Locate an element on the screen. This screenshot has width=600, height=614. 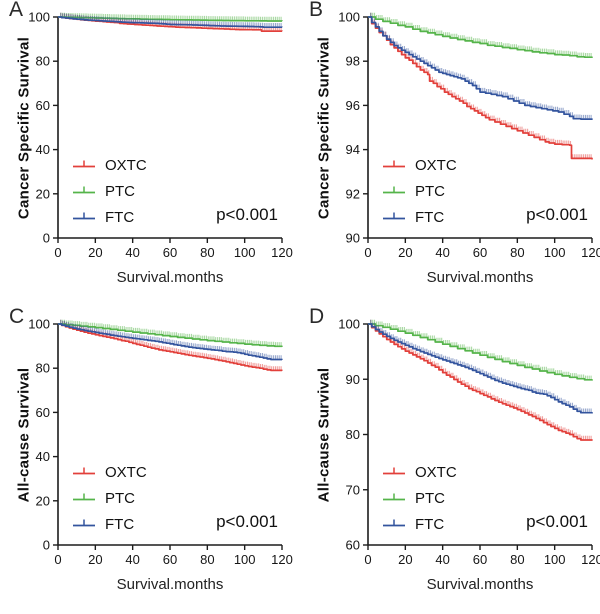
panel-a-p-value: p<0.001 is located at coordinates (247, 214).